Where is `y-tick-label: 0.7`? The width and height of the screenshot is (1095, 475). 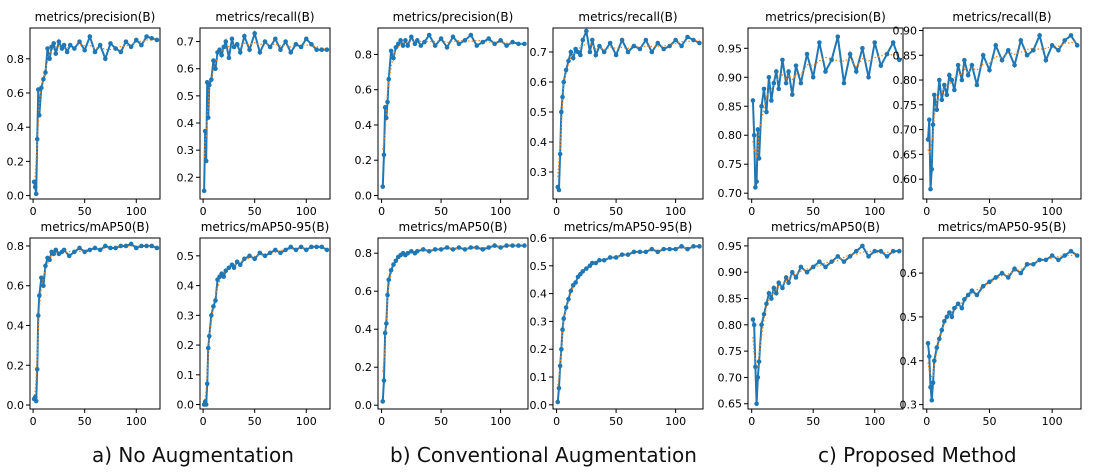 y-tick-label: 0.7 is located at coordinates (186, 42).